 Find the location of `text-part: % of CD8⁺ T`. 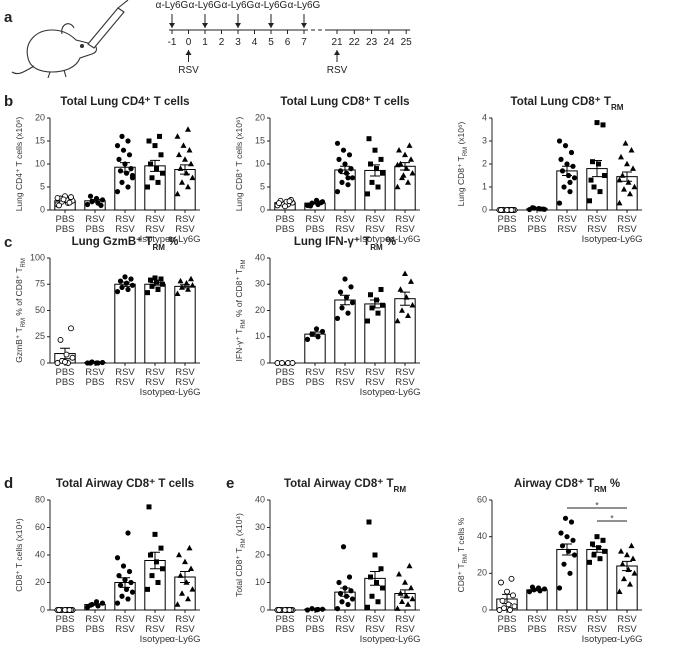

text-part: % of CD8⁺ T is located at coordinates (239, 294).